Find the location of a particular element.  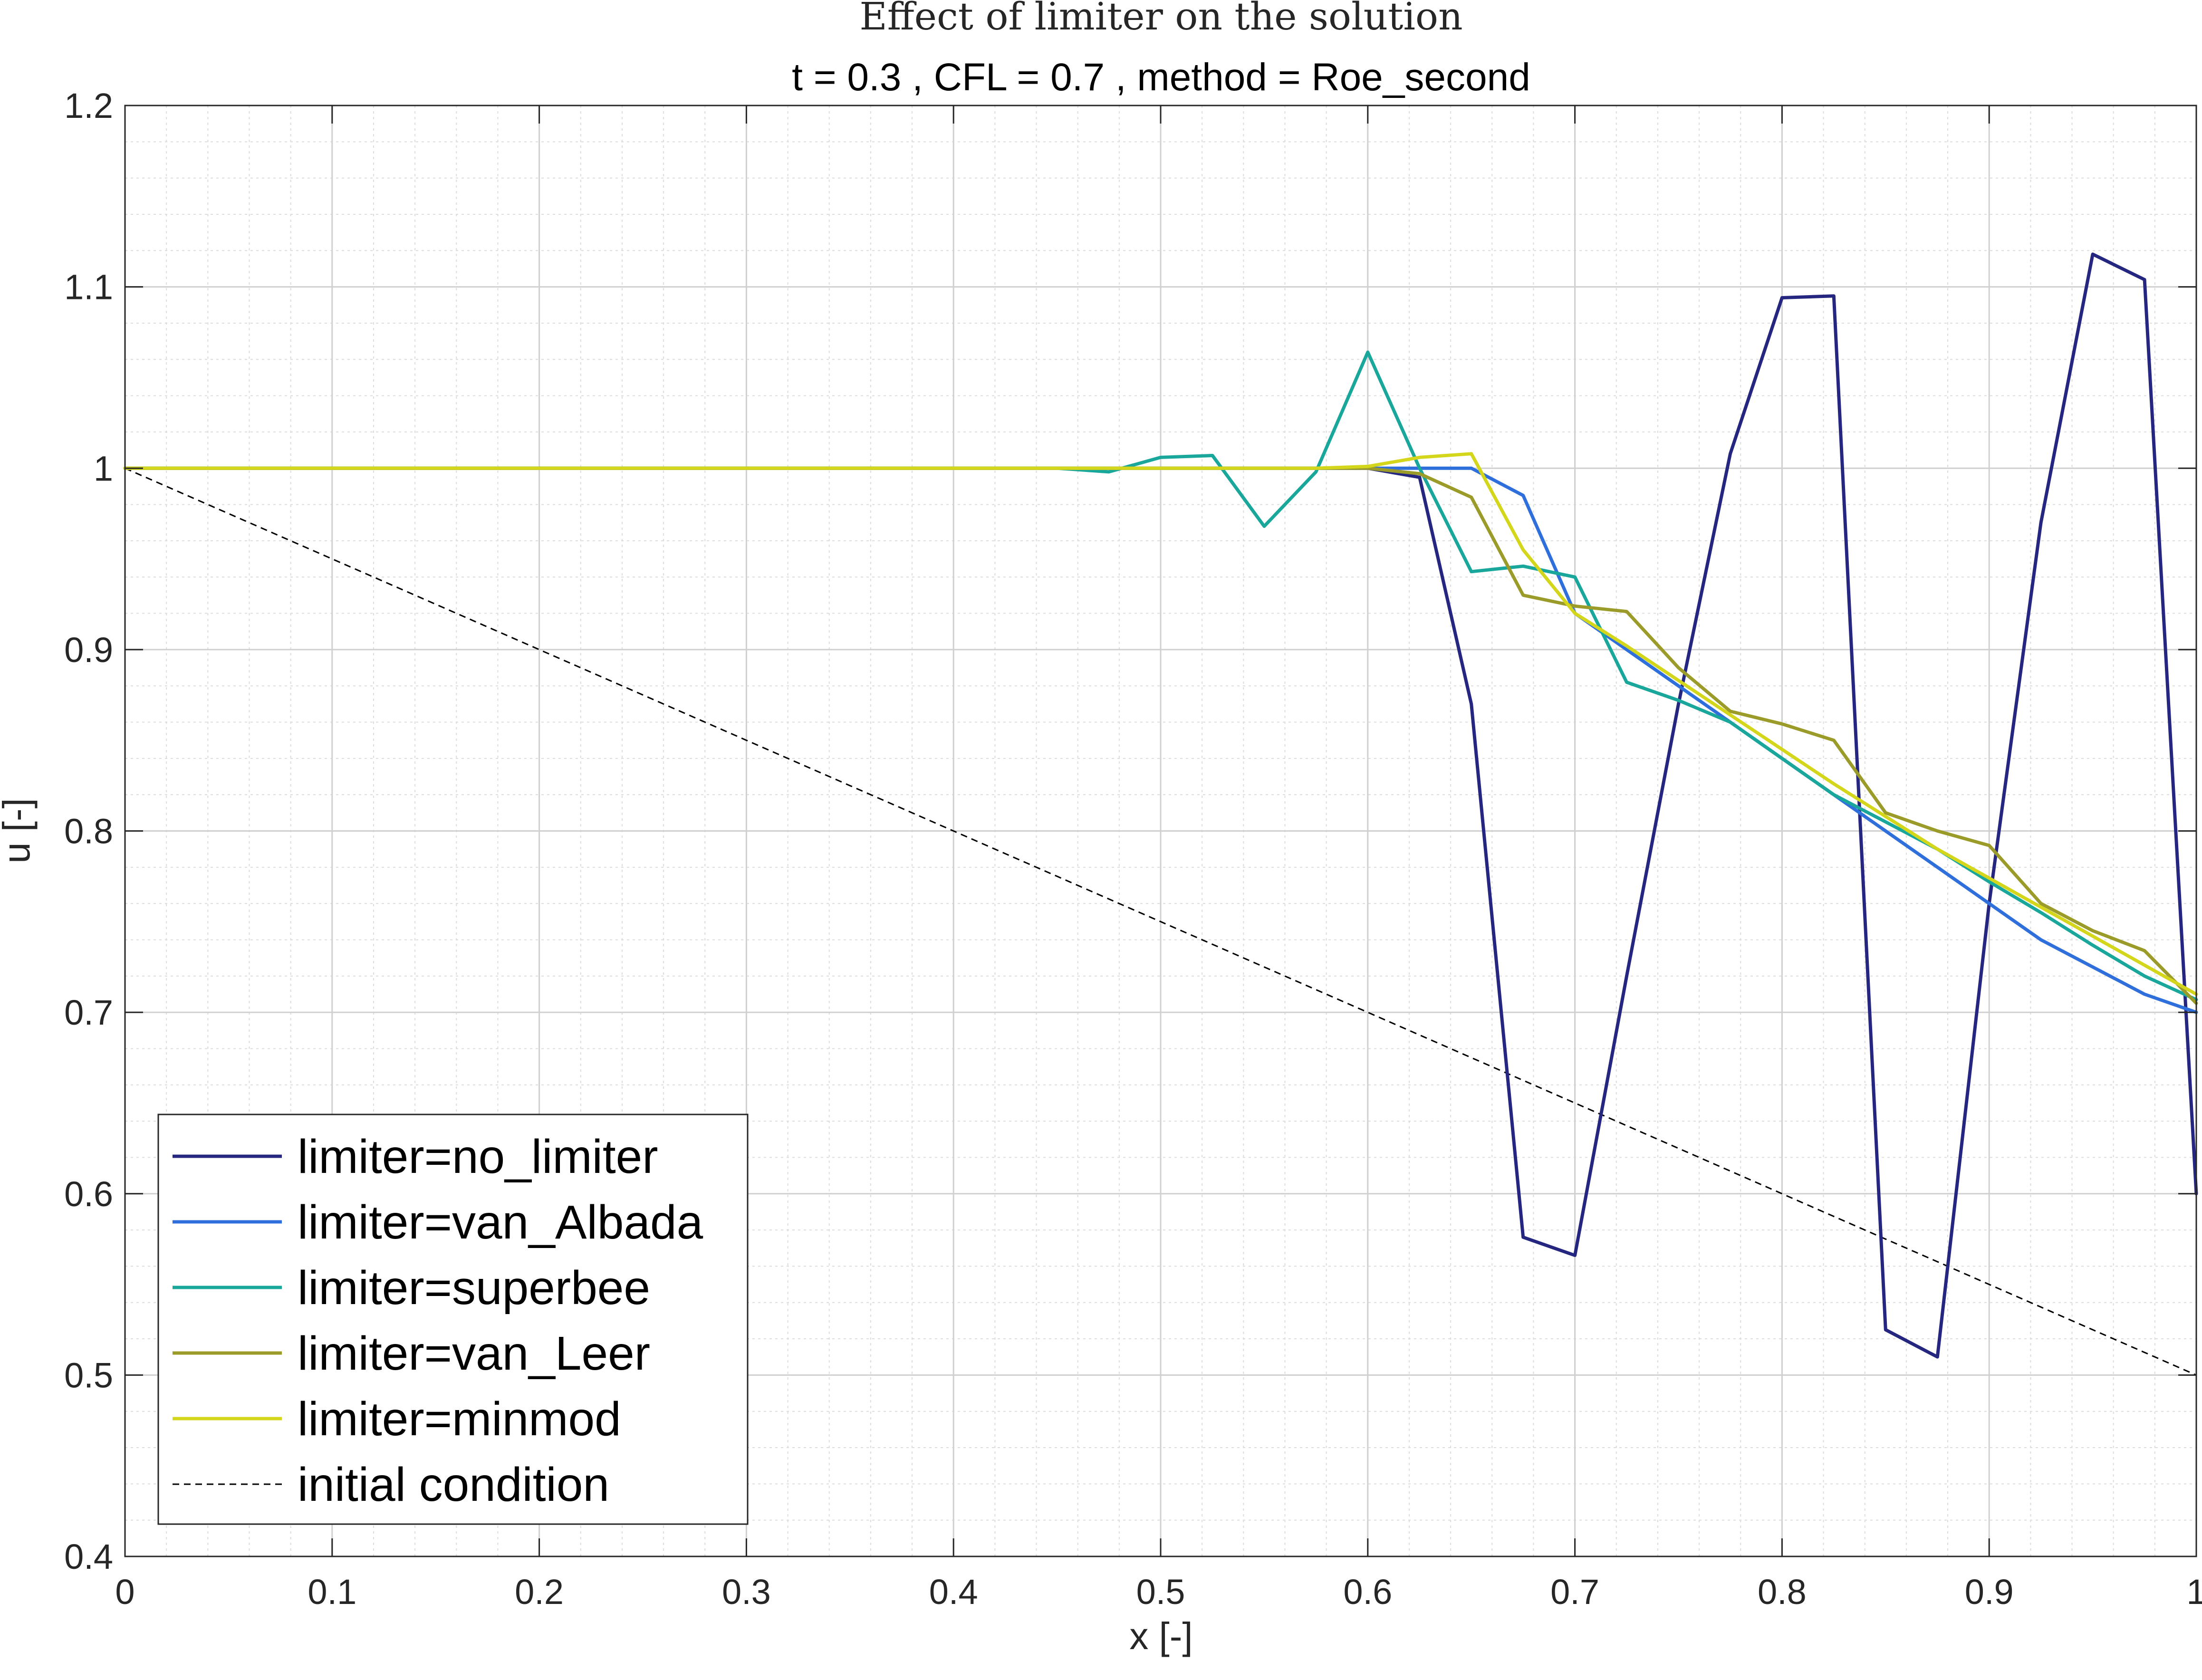

legend-label-3: limiter=van_Leer is located at coordinates (474, 1353).